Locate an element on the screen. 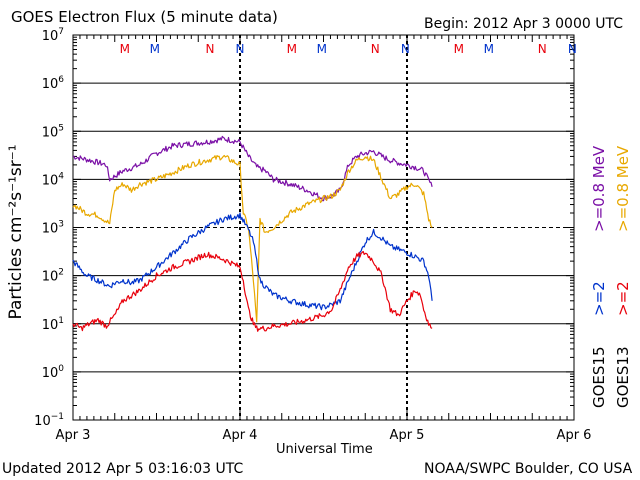 The height and width of the screenshot is (480, 640). legend-goes13-2mev: >=2 is located at coordinates (623, 298).